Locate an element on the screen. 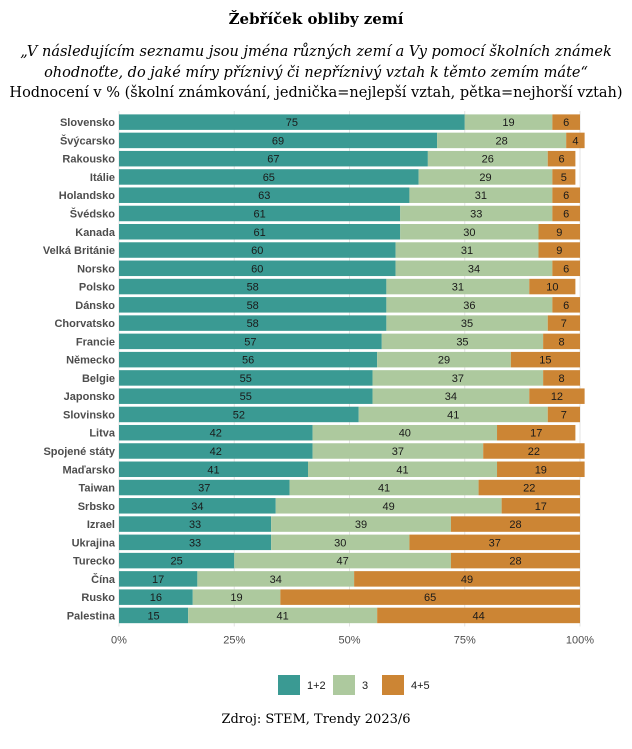  y-category-label: Itálie is located at coordinates (102, 178).